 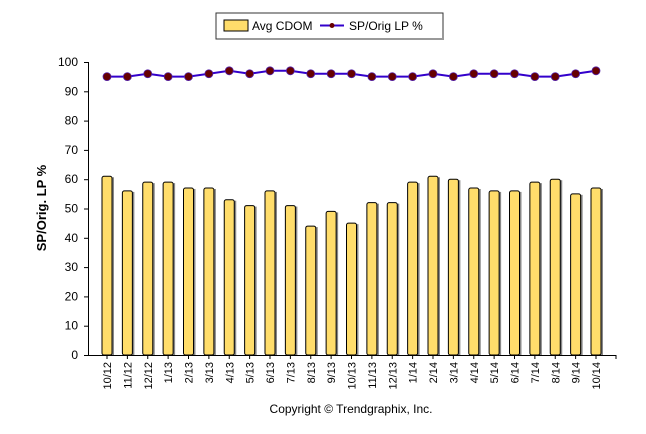 I want to click on x-tick-label: 10/12, so click(x=108, y=376).